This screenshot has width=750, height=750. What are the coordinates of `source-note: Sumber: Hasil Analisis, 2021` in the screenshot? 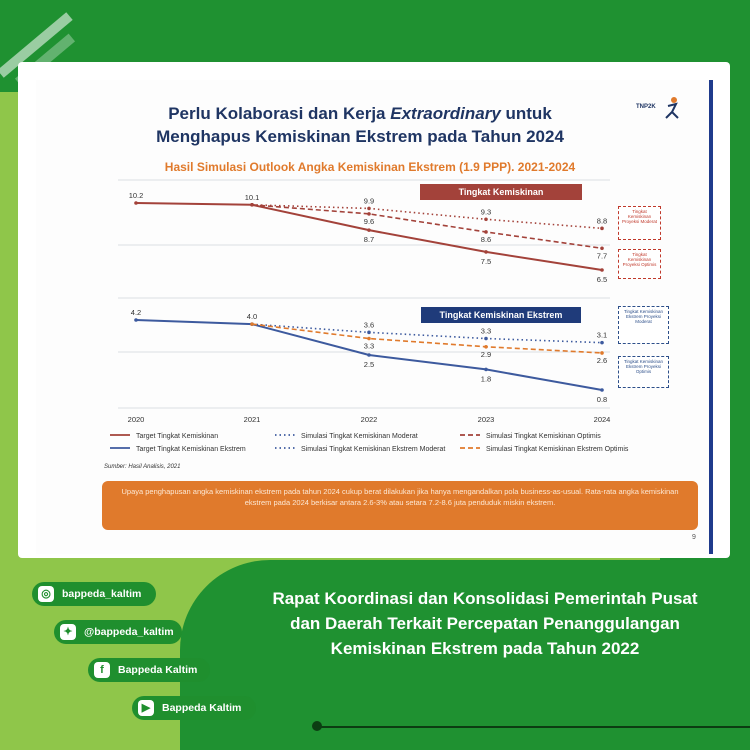 It's located at (142, 467).